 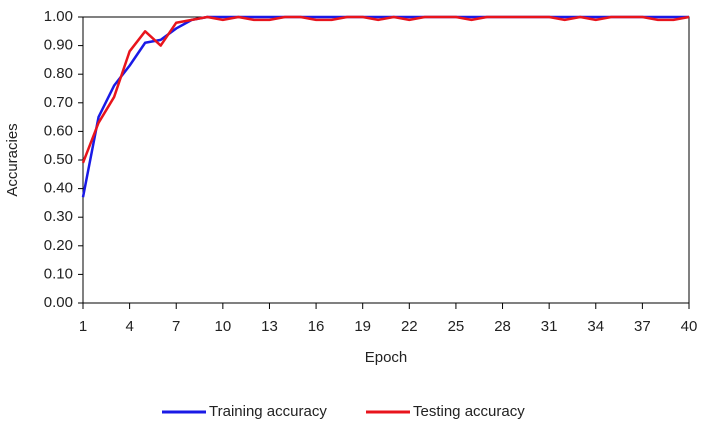 I want to click on x-tick-label: 34, so click(x=595, y=326).